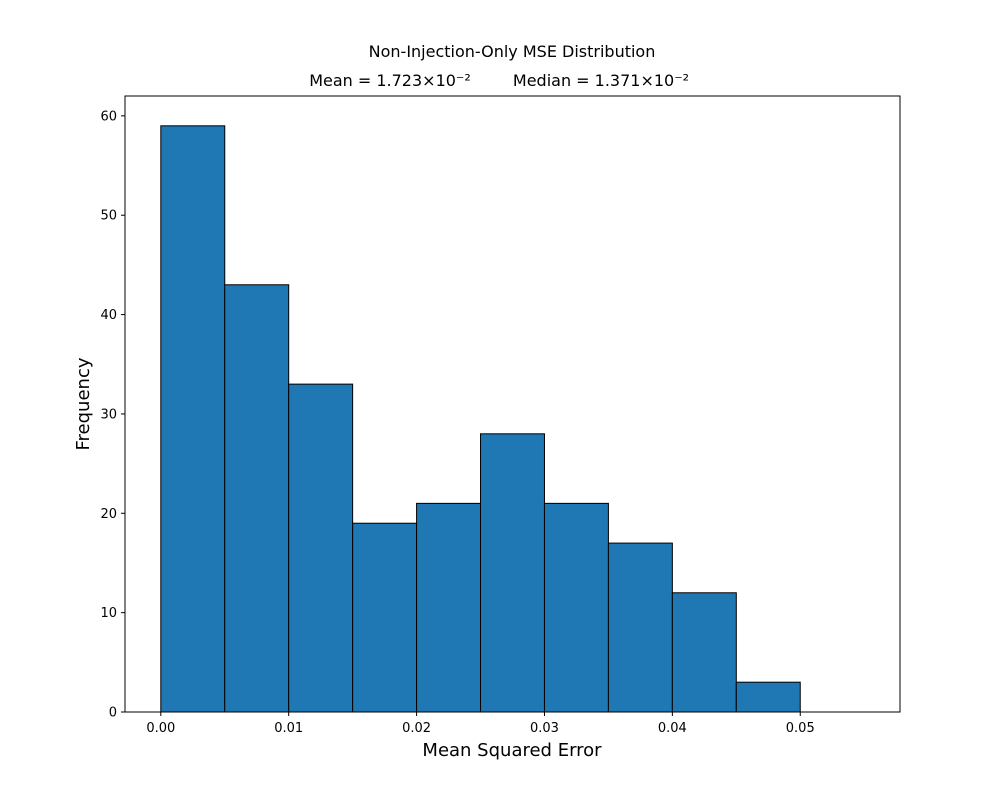 This screenshot has width=1000, height=800. I want to click on x-axis-ticks: 0.00 0.01 0.02 0.03 0.04 0.05, so click(480, 724).